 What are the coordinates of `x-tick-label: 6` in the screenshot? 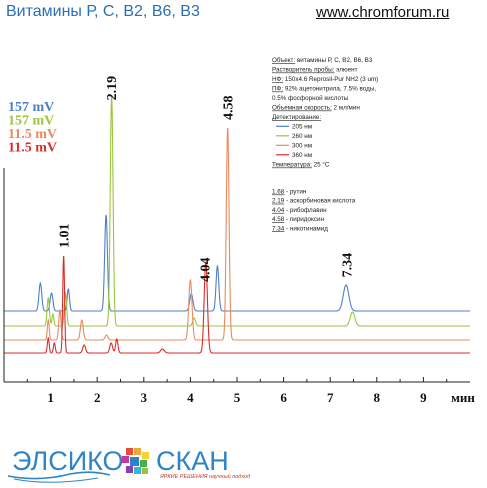 It's located at (283, 397).